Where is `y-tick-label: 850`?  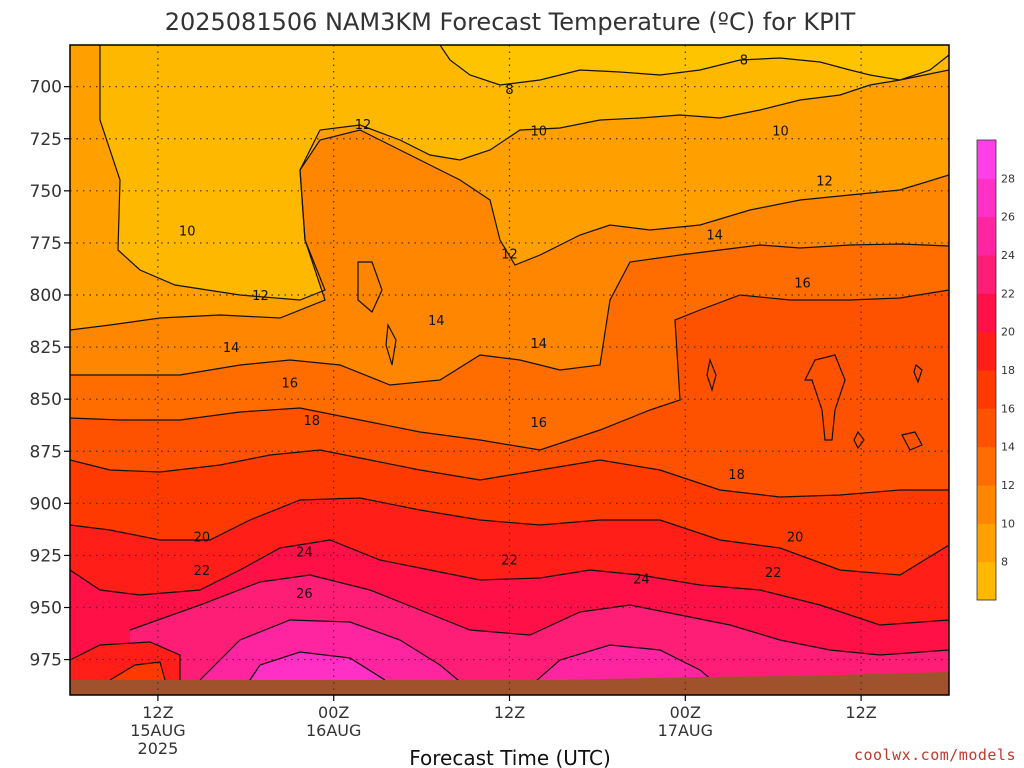
y-tick-label: 850 is located at coordinates (46, 400).